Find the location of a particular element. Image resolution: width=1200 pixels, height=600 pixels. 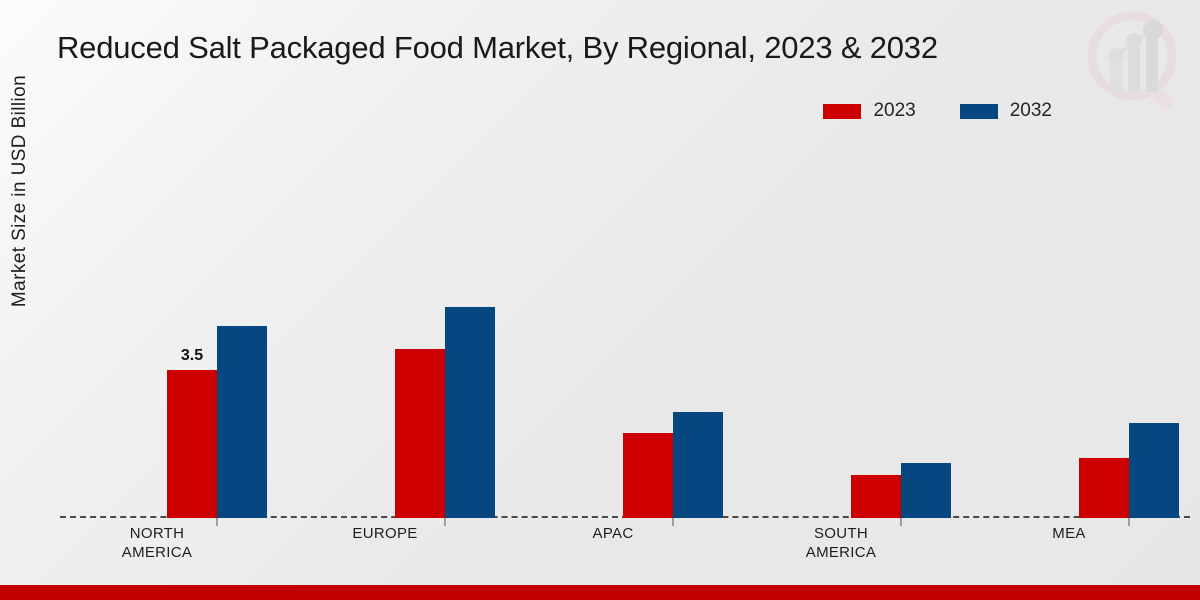

x-axis-label-line: EUROPE is located at coordinates (385, 533).